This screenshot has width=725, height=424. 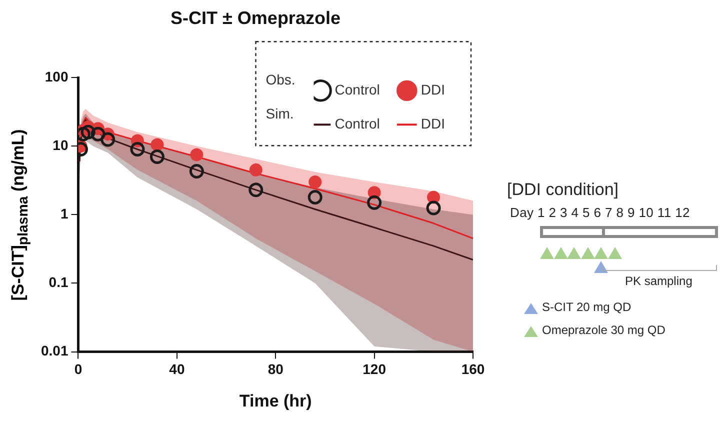 What do you see at coordinates (600, 212) in the screenshot?
I see `text: Day 1 2 3 4 5 6 7 8 9 10 11 12` at bounding box center [600, 212].